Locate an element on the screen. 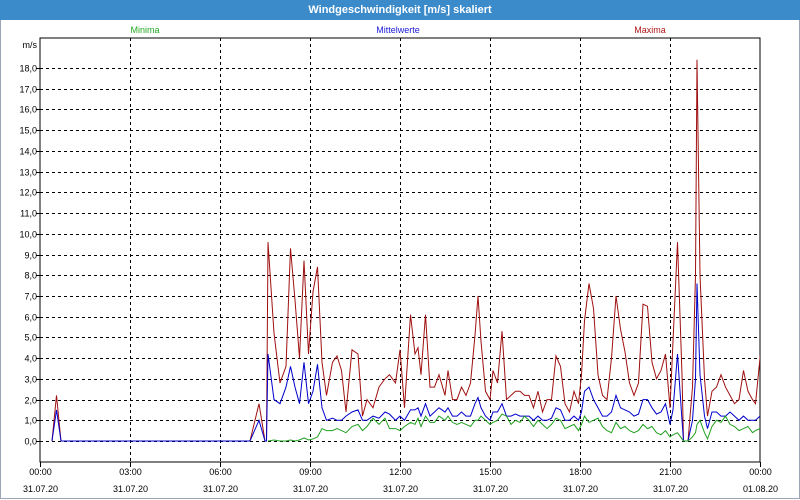 This screenshot has height=500, width=800. series-line-minima is located at coordinates (513, 427).